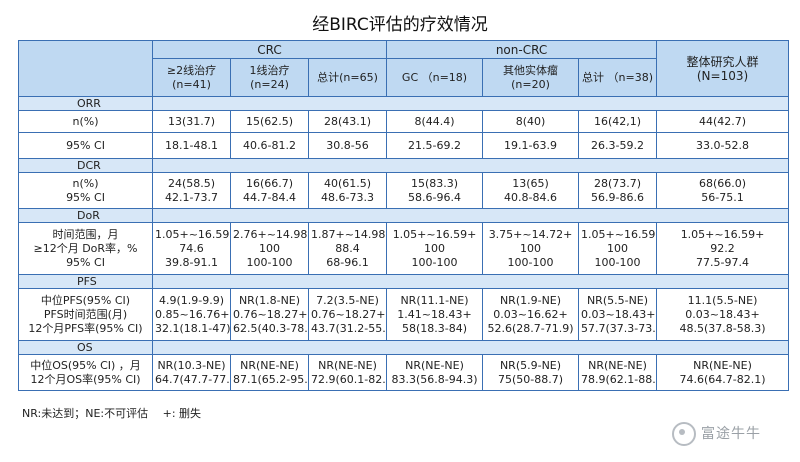 The width and height of the screenshot is (800, 462). What do you see at coordinates (85, 103) in the screenshot?
I see `section-label: ORR` at bounding box center [85, 103].